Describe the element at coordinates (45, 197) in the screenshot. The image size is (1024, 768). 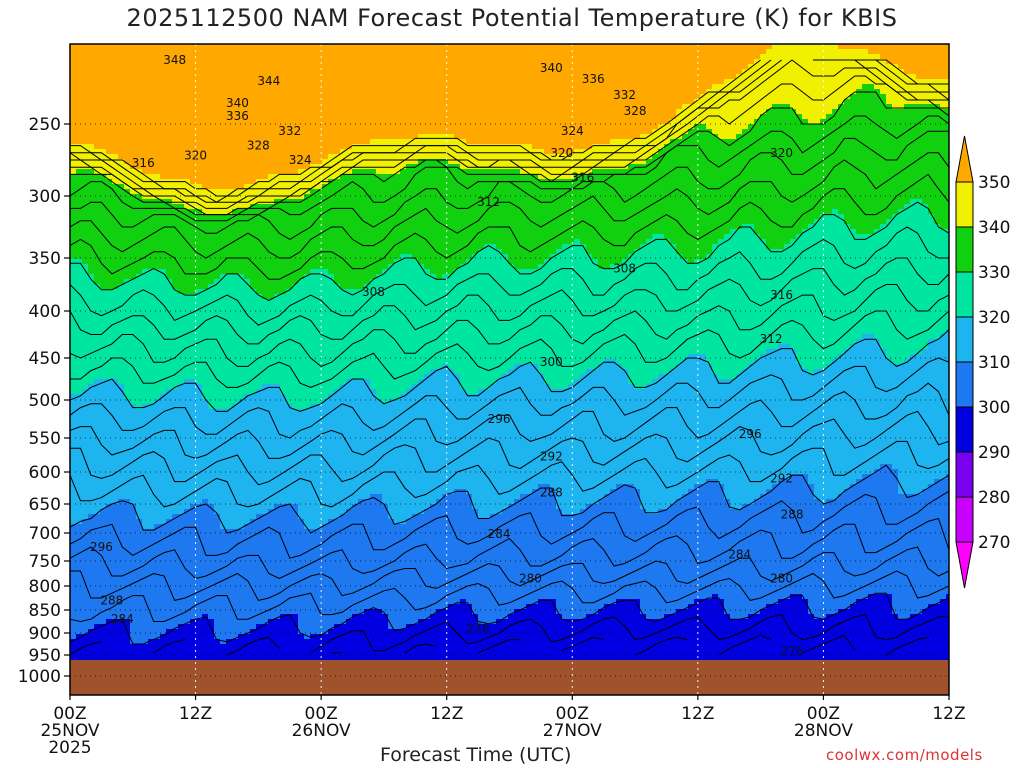
I see `y-tick-label: 300` at that location.